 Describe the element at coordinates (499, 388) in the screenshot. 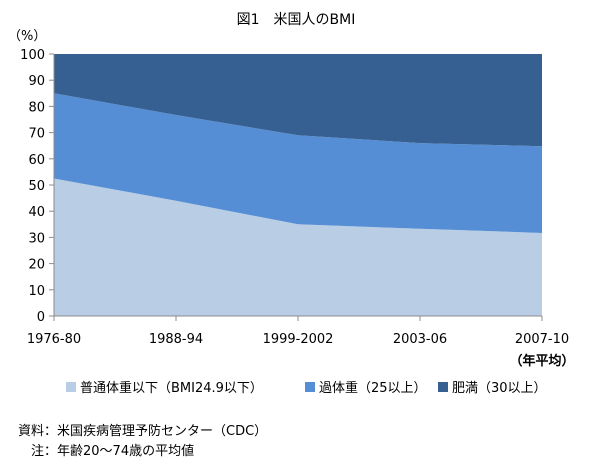

I see `legend-label-2: 肥満（30以上）` at that location.